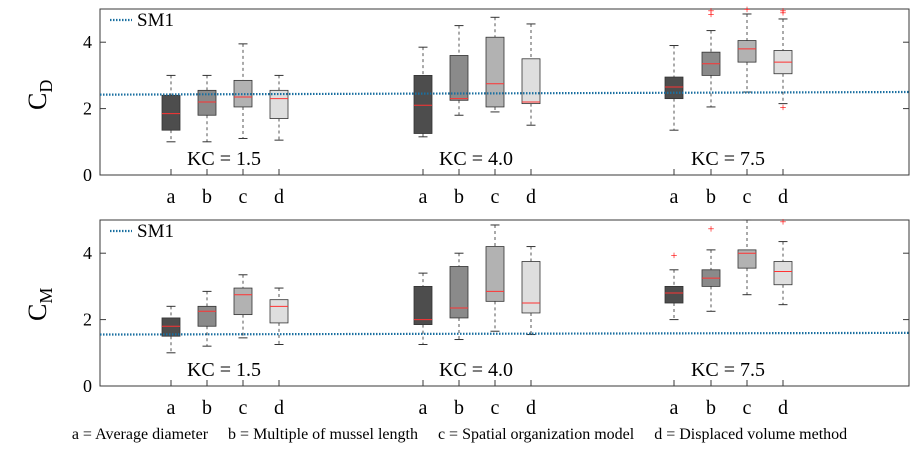 This screenshot has width=919, height=453. Describe the element at coordinates (783, 59) in the screenshot. I see `box-d: +++` at that location.